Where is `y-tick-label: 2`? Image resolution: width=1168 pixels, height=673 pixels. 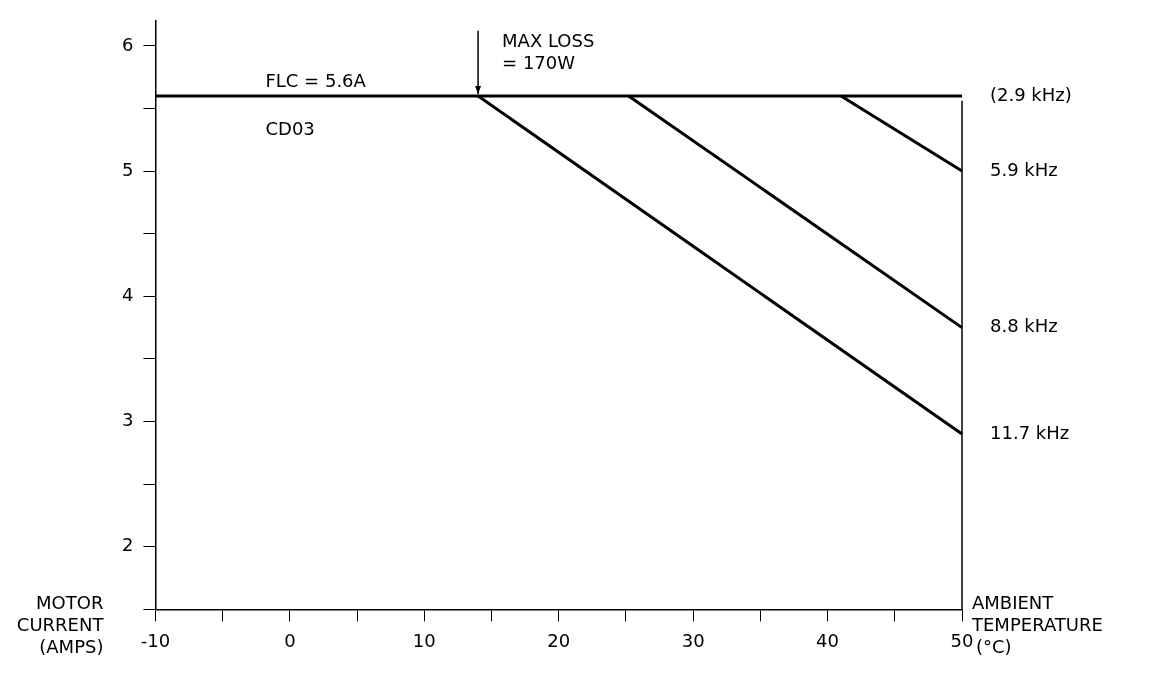
y-tick-label: 2 is located at coordinates (128, 545).